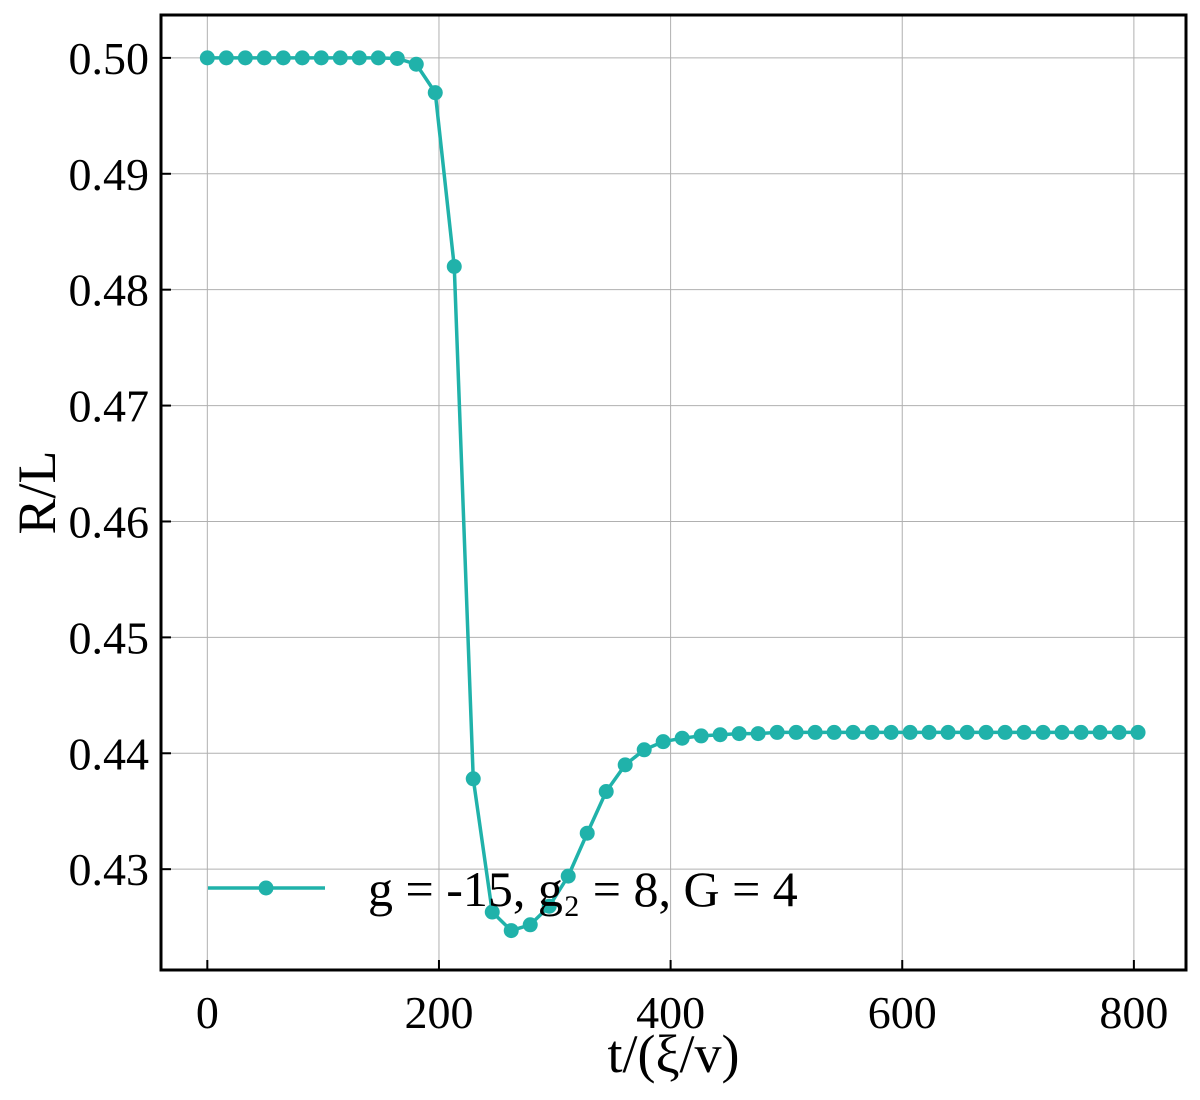 This screenshot has height=1100, width=1200. I want to click on x-axis-title: t/(ξ/v), so click(673, 1054).